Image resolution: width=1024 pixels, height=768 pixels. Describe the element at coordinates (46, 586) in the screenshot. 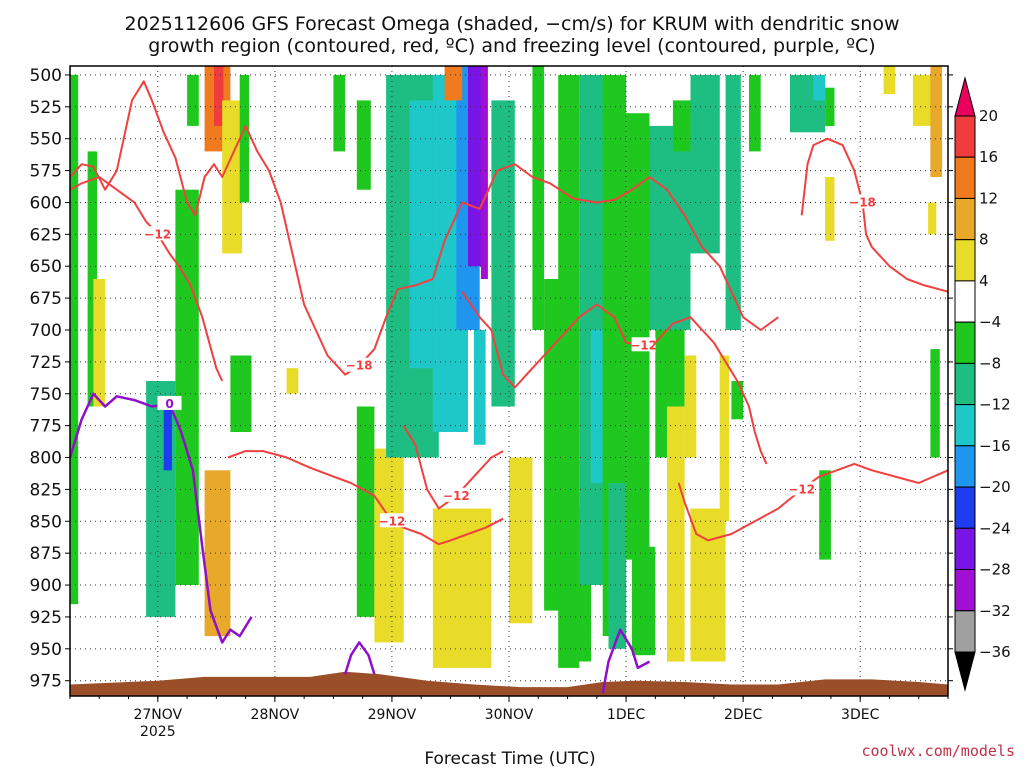

I see `y-tick-label: 900` at that location.